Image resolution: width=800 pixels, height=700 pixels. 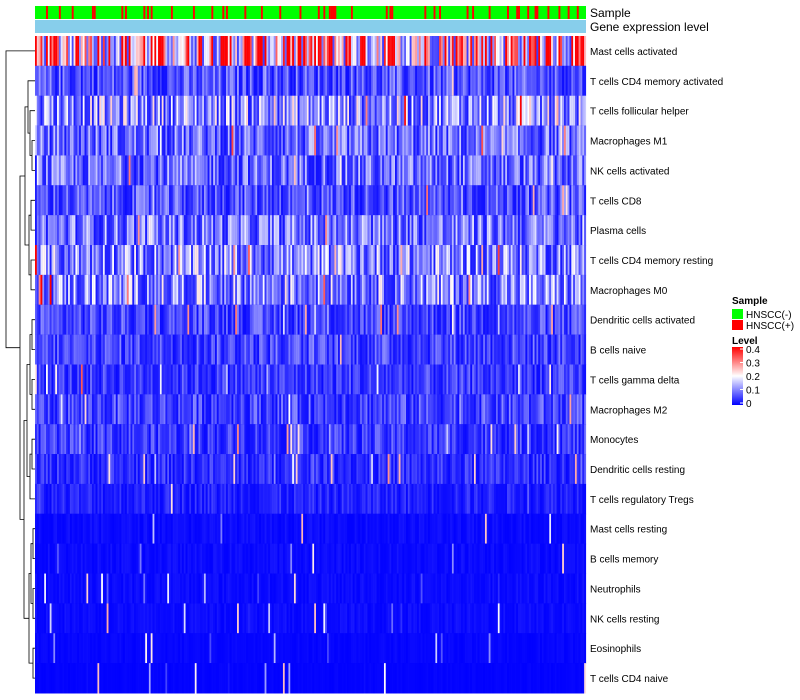 I want to click on dendrogram-branch, so click(x=33, y=603).